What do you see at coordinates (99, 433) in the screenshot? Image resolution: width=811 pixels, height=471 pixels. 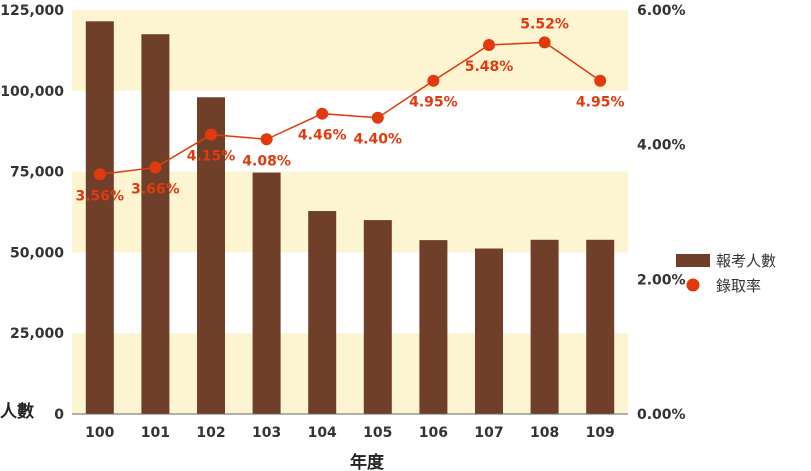 I see `x-tick-label: 100` at bounding box center [99, 433].